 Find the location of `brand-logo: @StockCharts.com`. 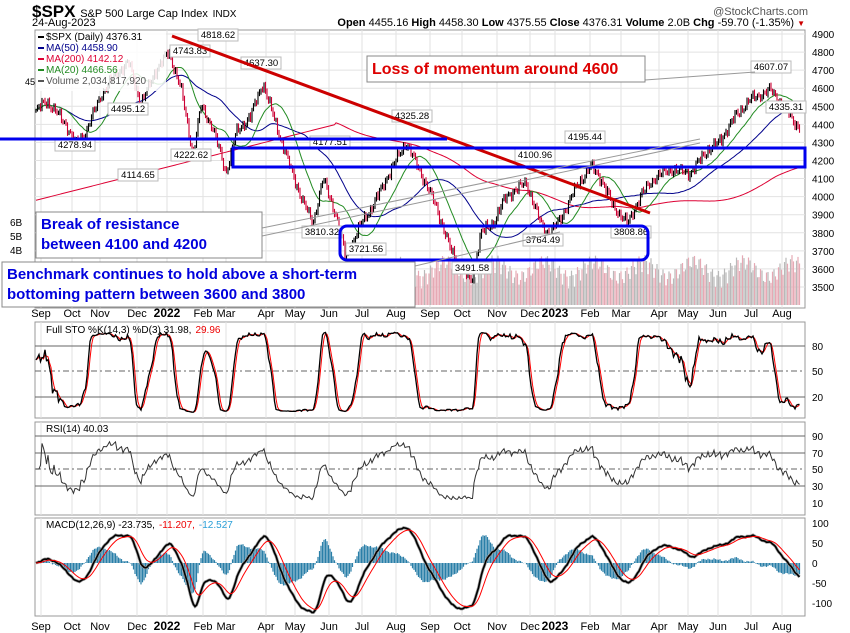

brand-logo: @StockCharts.com is located at coordinates (760, 12).